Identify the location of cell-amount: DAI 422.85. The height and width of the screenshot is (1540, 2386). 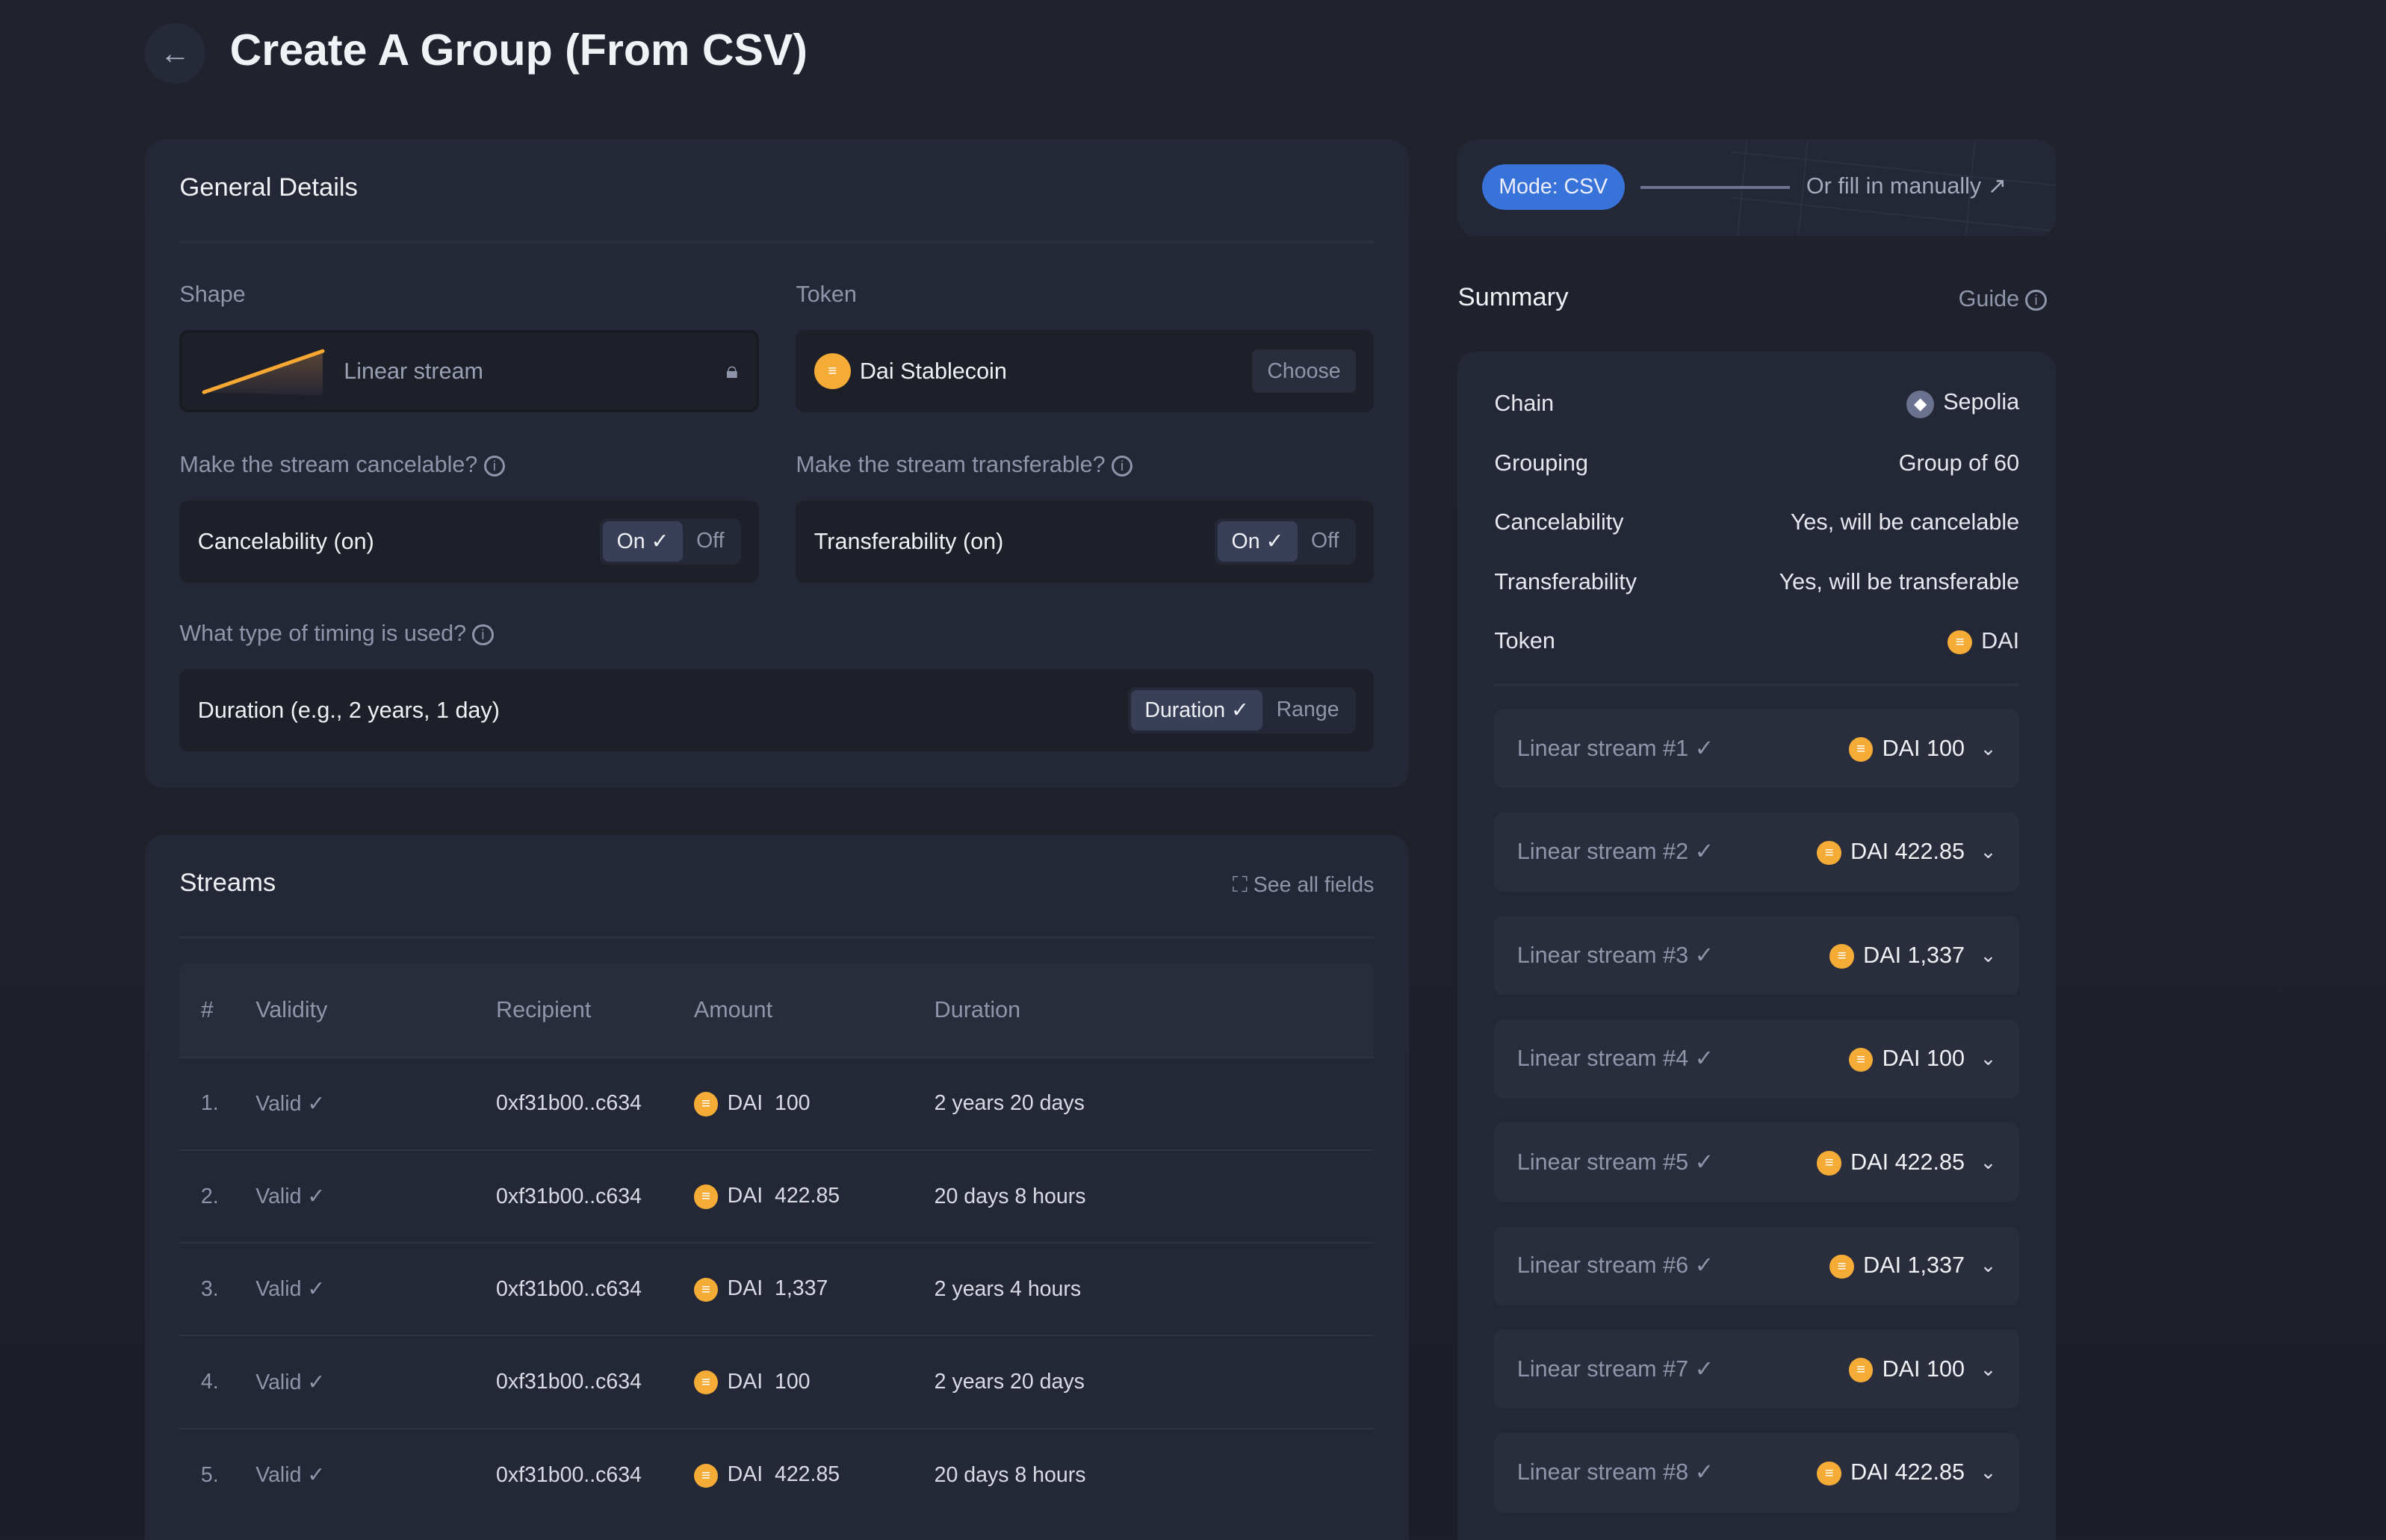
(783, 1196).